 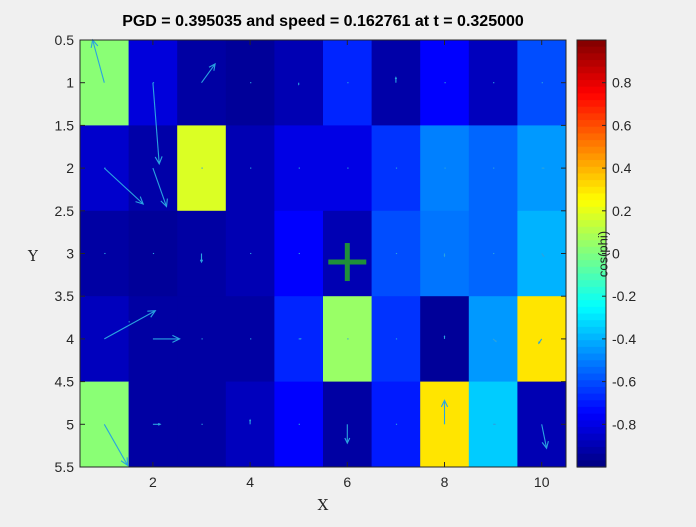 I want to click on colorbar-tick-label: -0.6, so click(x=624, y=382).